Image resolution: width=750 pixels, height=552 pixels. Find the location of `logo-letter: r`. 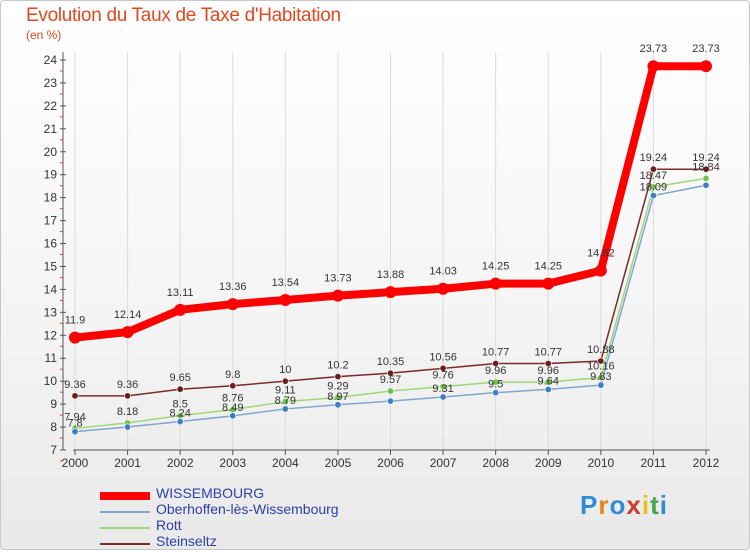

logo-letter: r is located at coordinates (604, 505).